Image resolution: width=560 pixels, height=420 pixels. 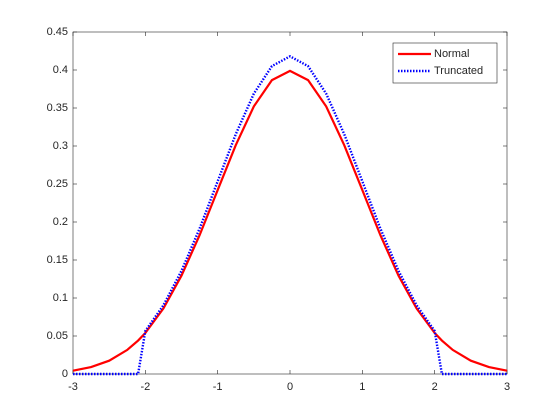 I want to click on legend-box, so click(x=445, y=63).